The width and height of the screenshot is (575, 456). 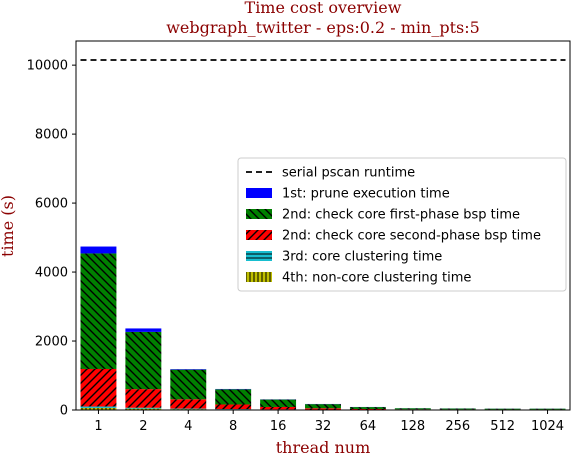 I want to click on bar-segment-1-s1, so click(x=98, y=407).